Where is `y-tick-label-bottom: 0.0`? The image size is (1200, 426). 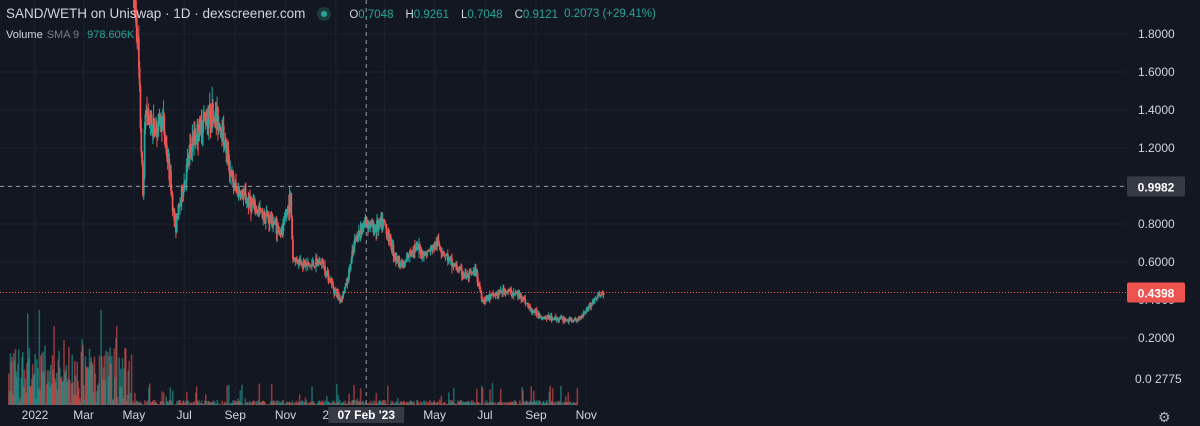
y-tick-label-bottom: 0.0 is located at coordinates (1143, 379).